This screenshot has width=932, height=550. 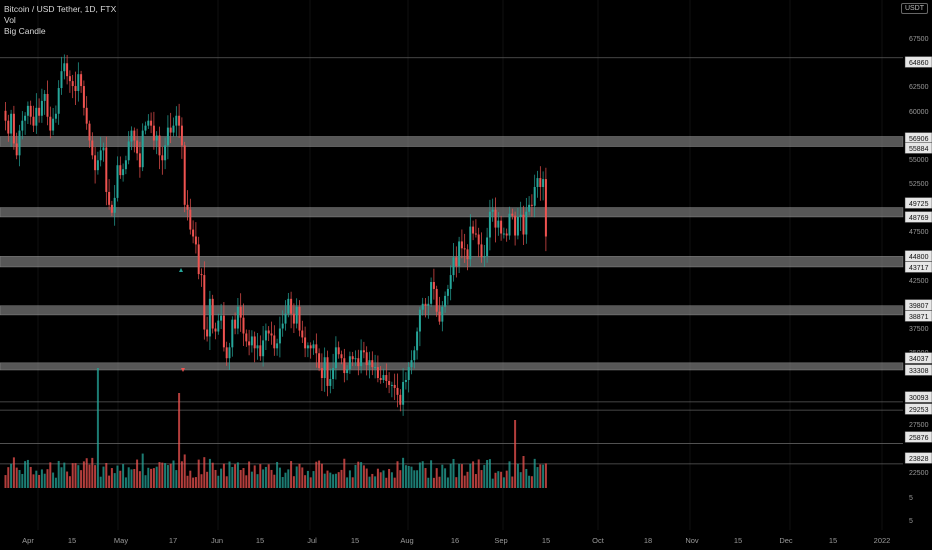 I want to click on time-tick-0: Apr, so click(x=28, y=540).